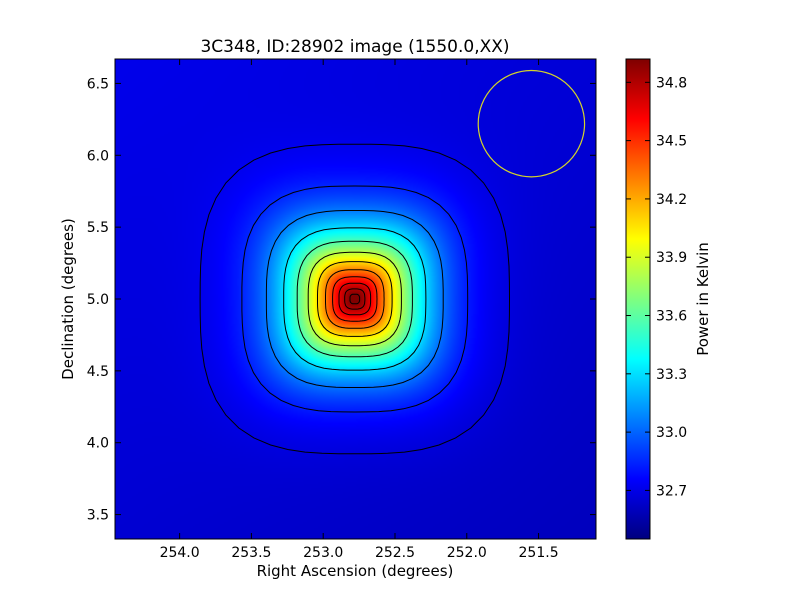 The height and width of the screenshot is (600, 800). Describe the element at coordinates (671, 317) in the screenshot. I see `colorbar-tick-label: 33.6` at that location.